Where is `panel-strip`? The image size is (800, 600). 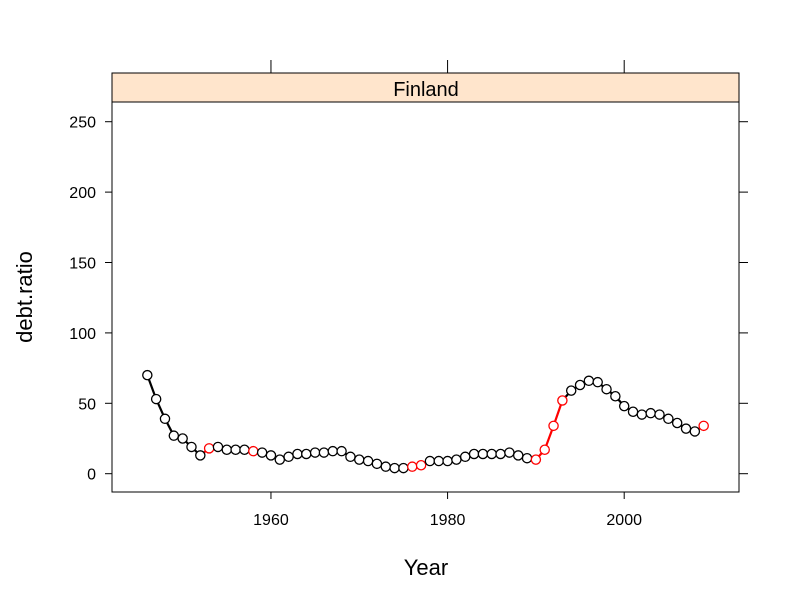
panel-strip is located at coordinates (425, 87).